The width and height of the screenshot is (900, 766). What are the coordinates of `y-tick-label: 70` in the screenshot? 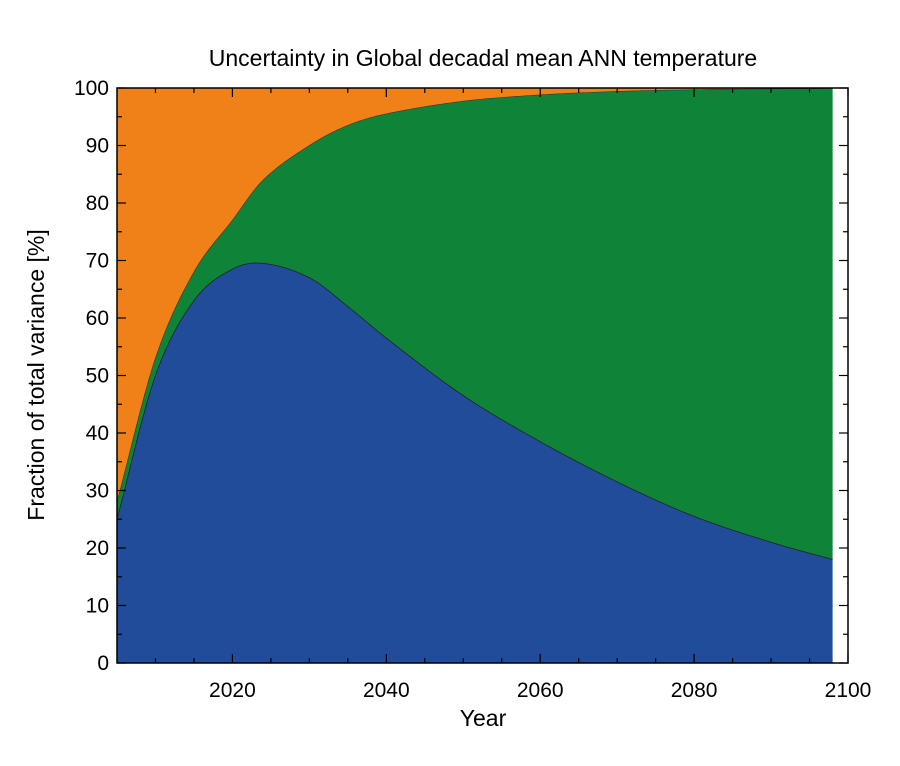 It's located at (97, 261).